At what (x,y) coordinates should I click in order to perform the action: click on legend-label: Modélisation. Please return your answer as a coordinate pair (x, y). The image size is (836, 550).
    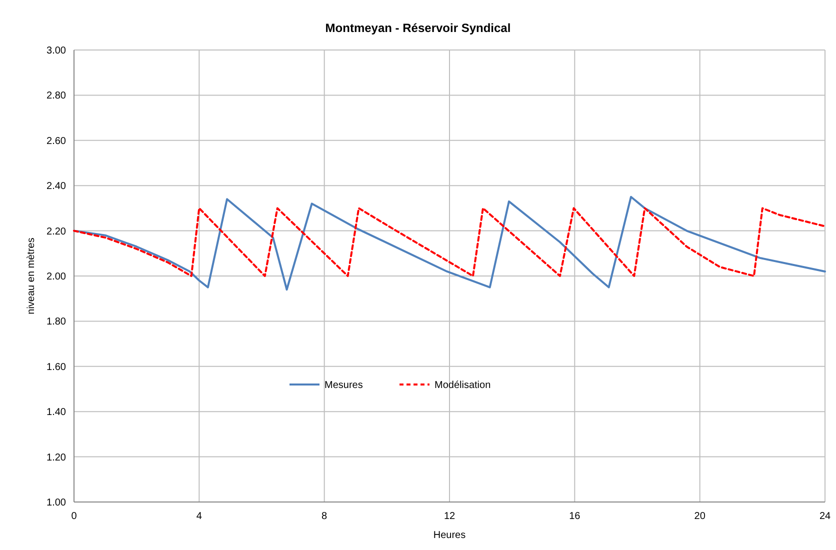
    Looking at the image, I should click on (462, 385).